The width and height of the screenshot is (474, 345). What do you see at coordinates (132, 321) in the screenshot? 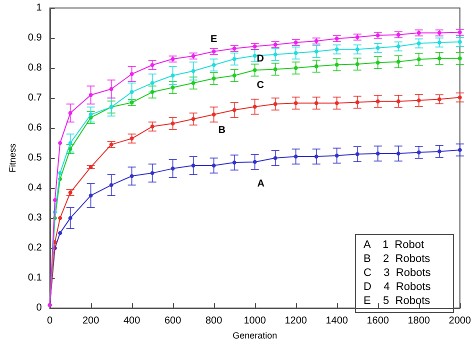
I see `x-tick-label: 400` at bounding box center [132, 321].